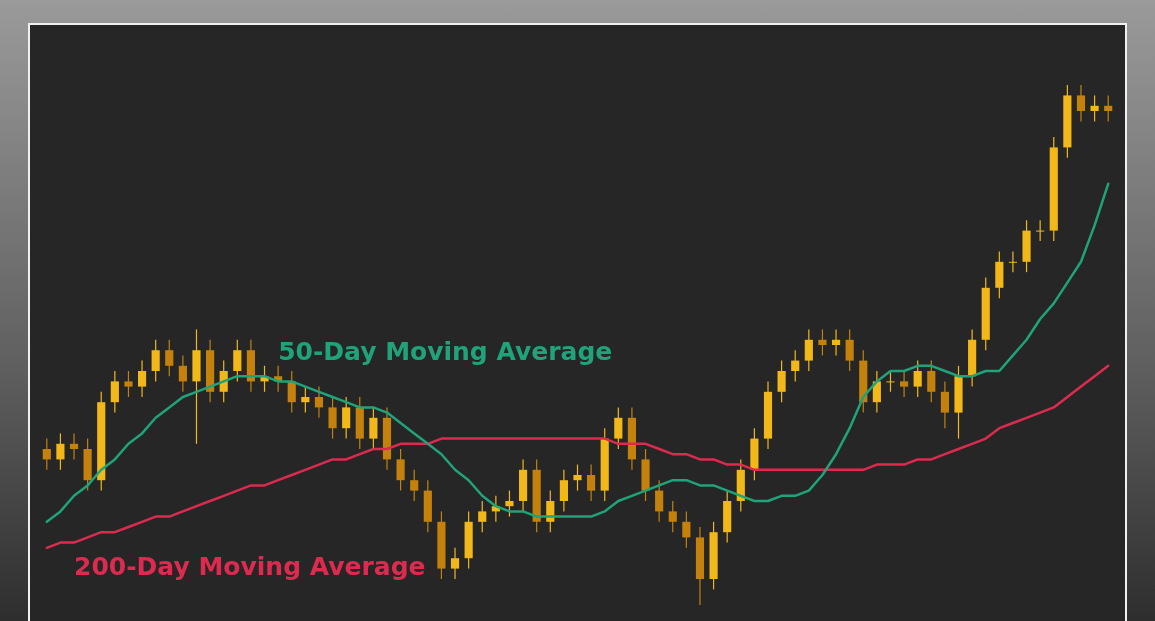  What do you see at coordinates (250, 567) in the screenshot?
I see `series-label: 200-Day Moving Average` at bounding box center [250, 567].